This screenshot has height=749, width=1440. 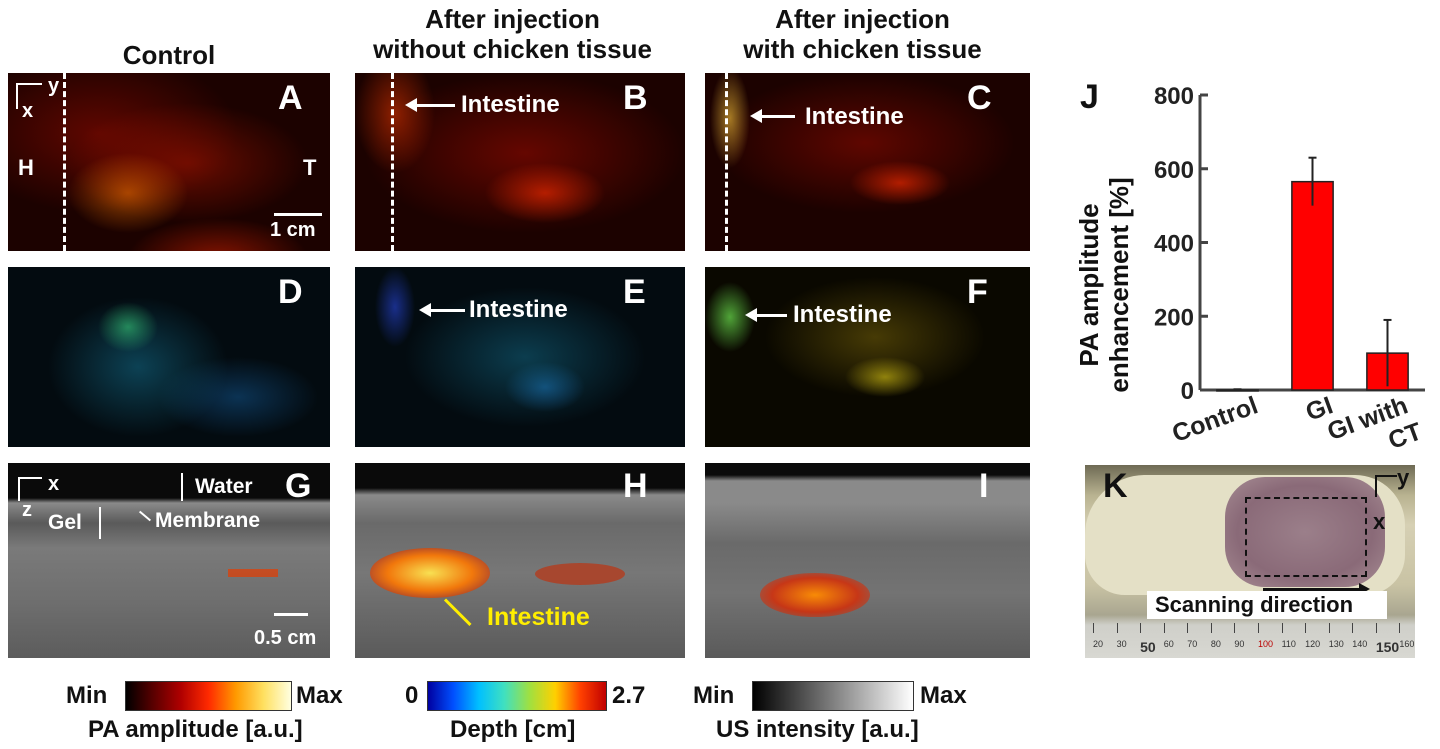 What do you see at coordinates (984, 486) in the screenshot?
I see `panel-label-i: I` at bounding box center [984, 486].